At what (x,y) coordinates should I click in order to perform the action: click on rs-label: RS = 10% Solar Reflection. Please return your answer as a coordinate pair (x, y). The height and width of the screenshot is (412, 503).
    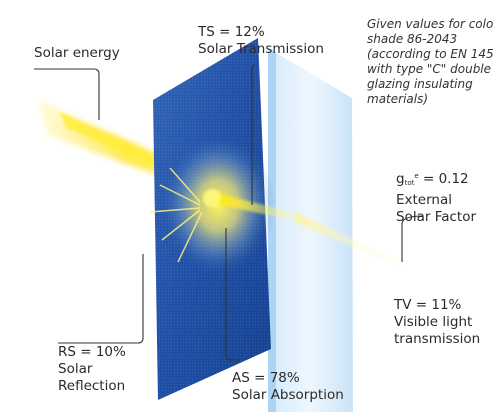
    Looking at the image, I should click on (92, 369).